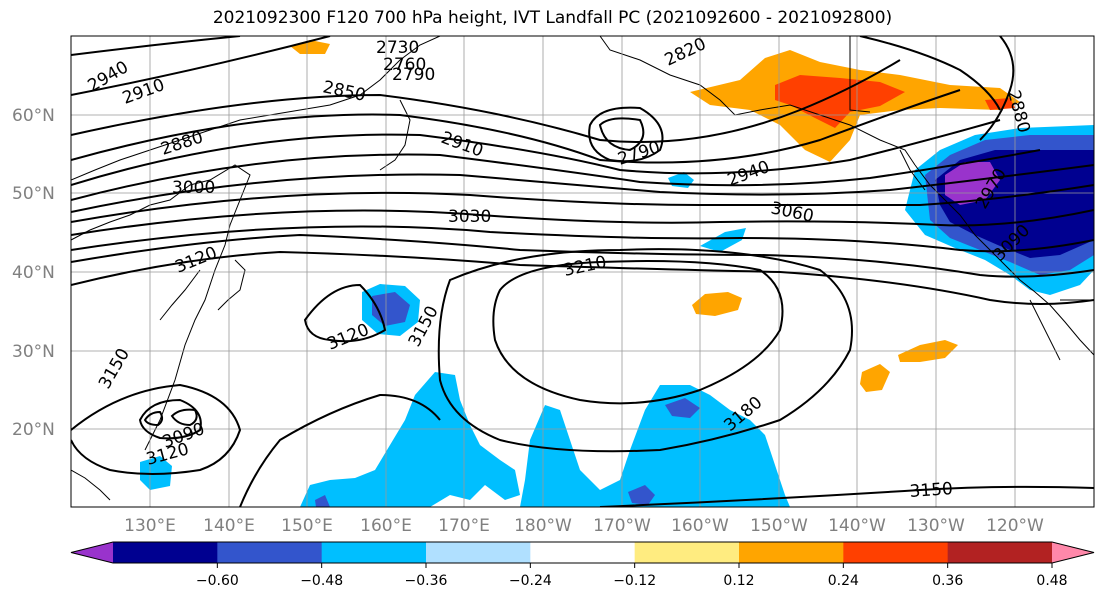  Describe the element at coordinates (530, 581) in the screenshot. I see `colorbar-tick-label: −0.24` at that location.